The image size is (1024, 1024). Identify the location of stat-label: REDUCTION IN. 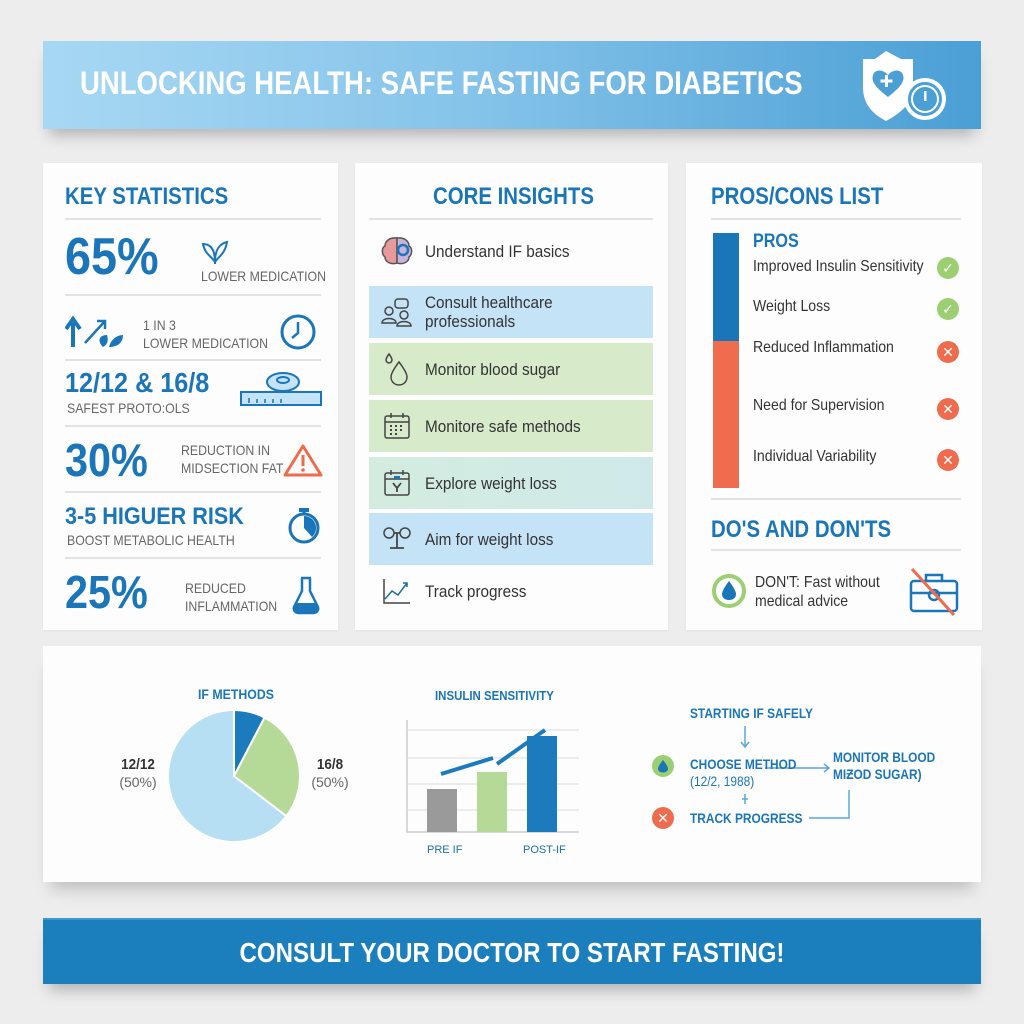
(225, 450).